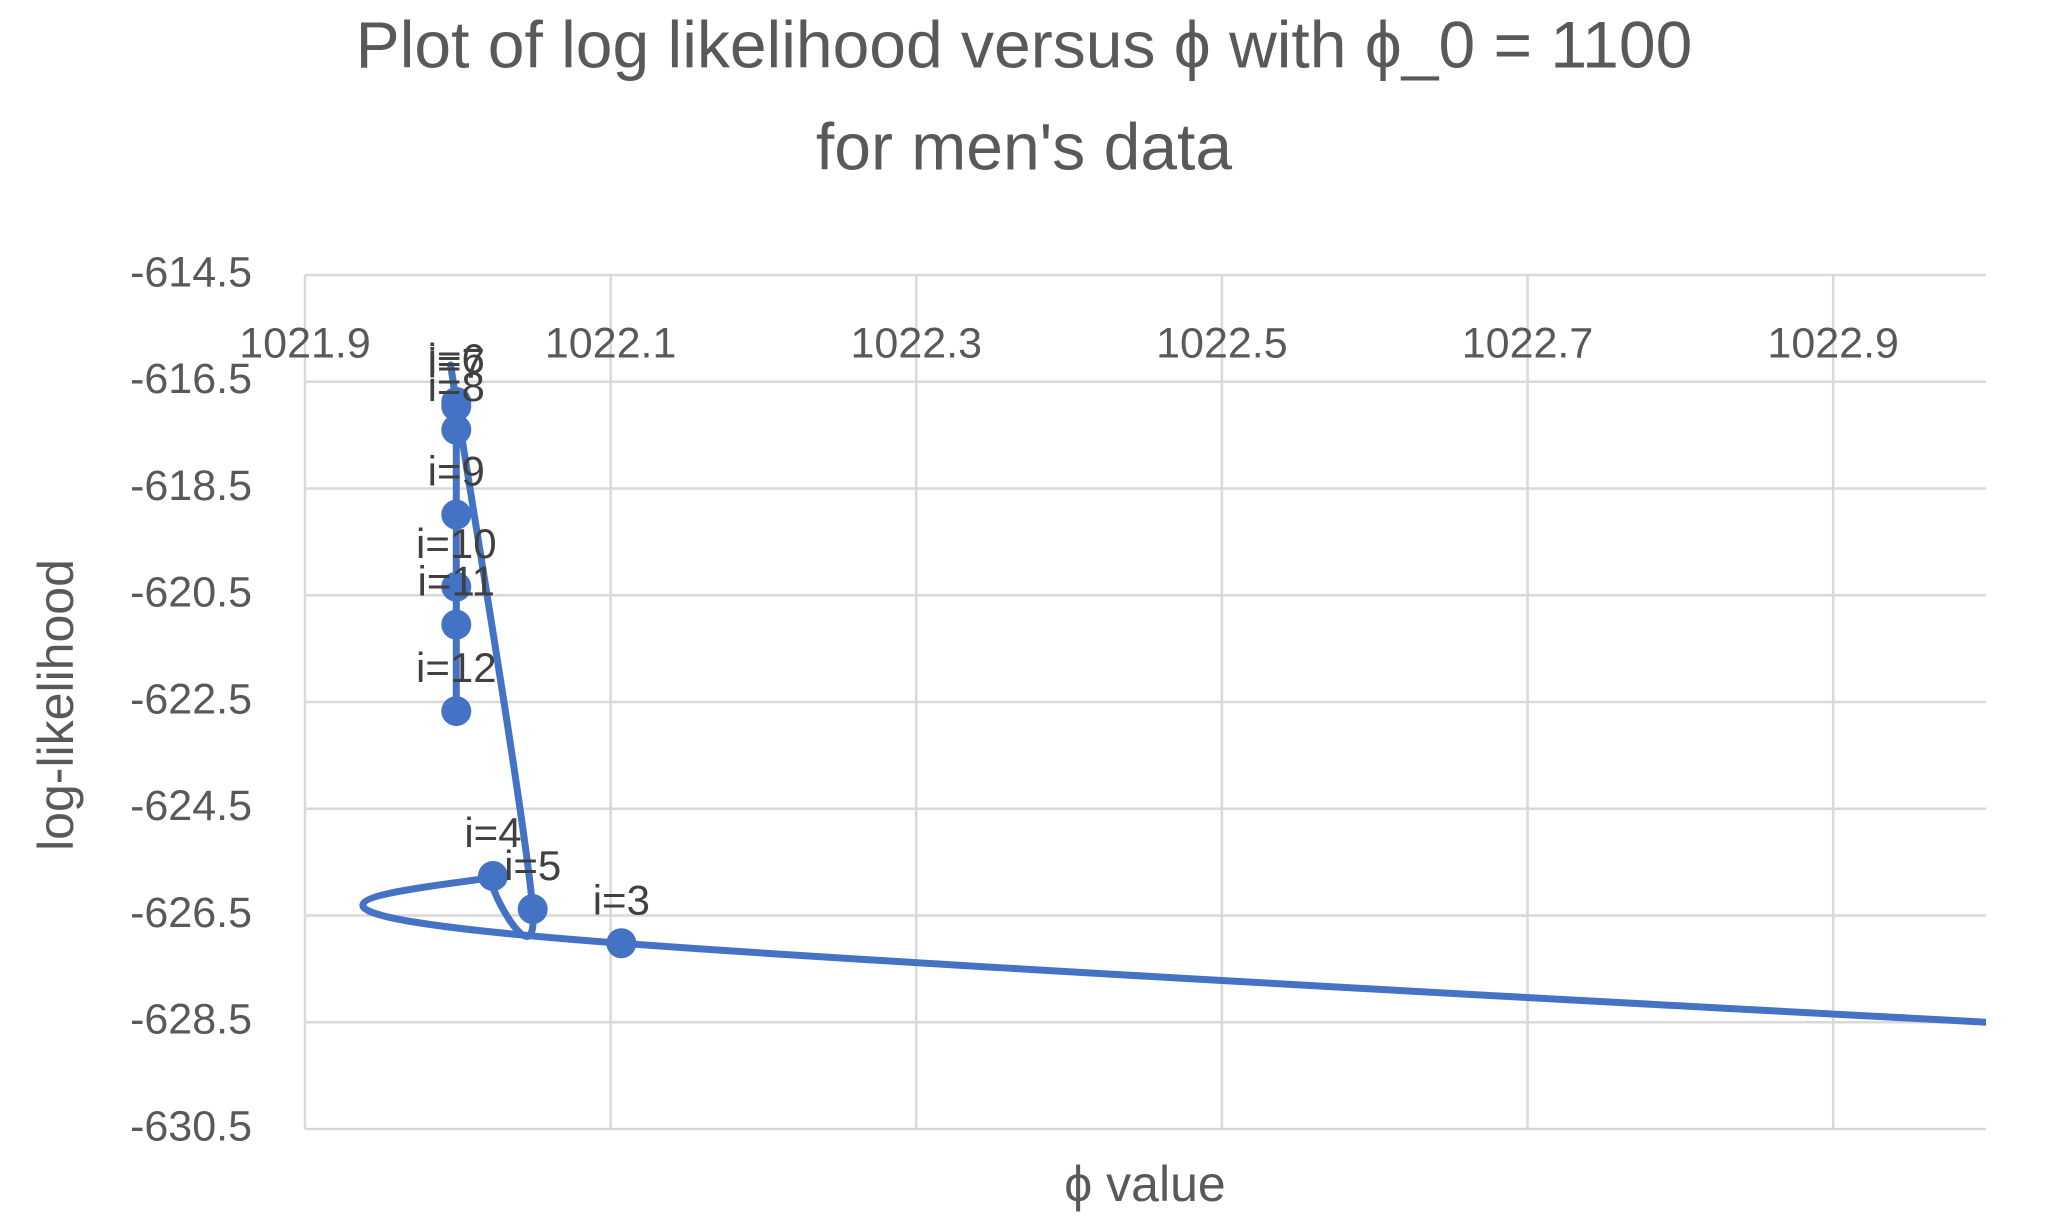  Describe the element at coordinates (191, 486) in the screenshot. I see `y-tick-label: -618.5` at that location.